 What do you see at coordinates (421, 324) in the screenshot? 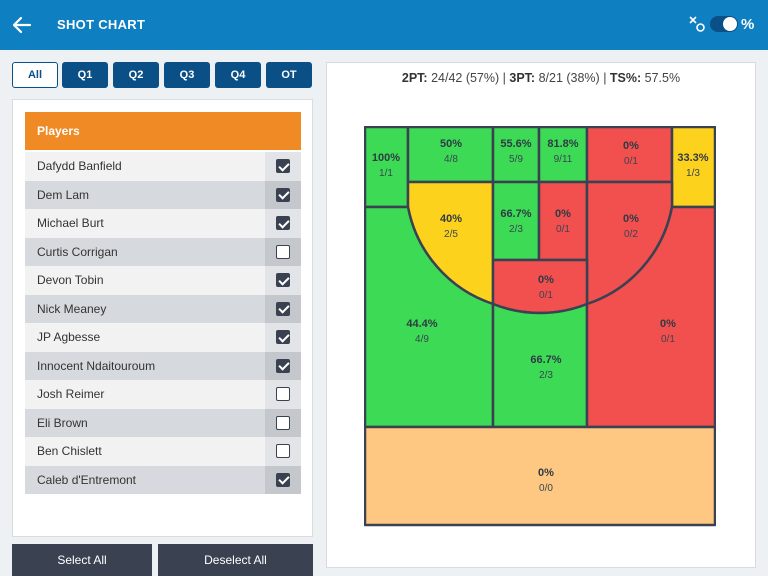
I see `zone-percent: 44.4%` at bounding box center [421, 324].